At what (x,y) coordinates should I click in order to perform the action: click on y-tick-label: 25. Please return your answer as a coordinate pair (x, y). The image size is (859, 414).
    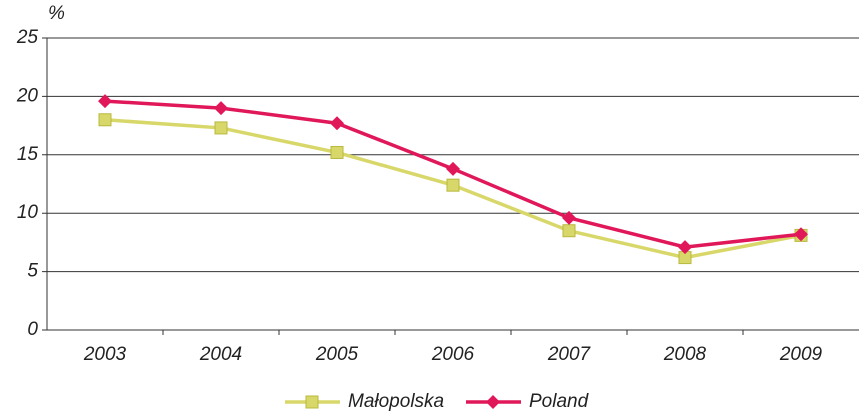
    Looking at the image, I should click on (27, 37).